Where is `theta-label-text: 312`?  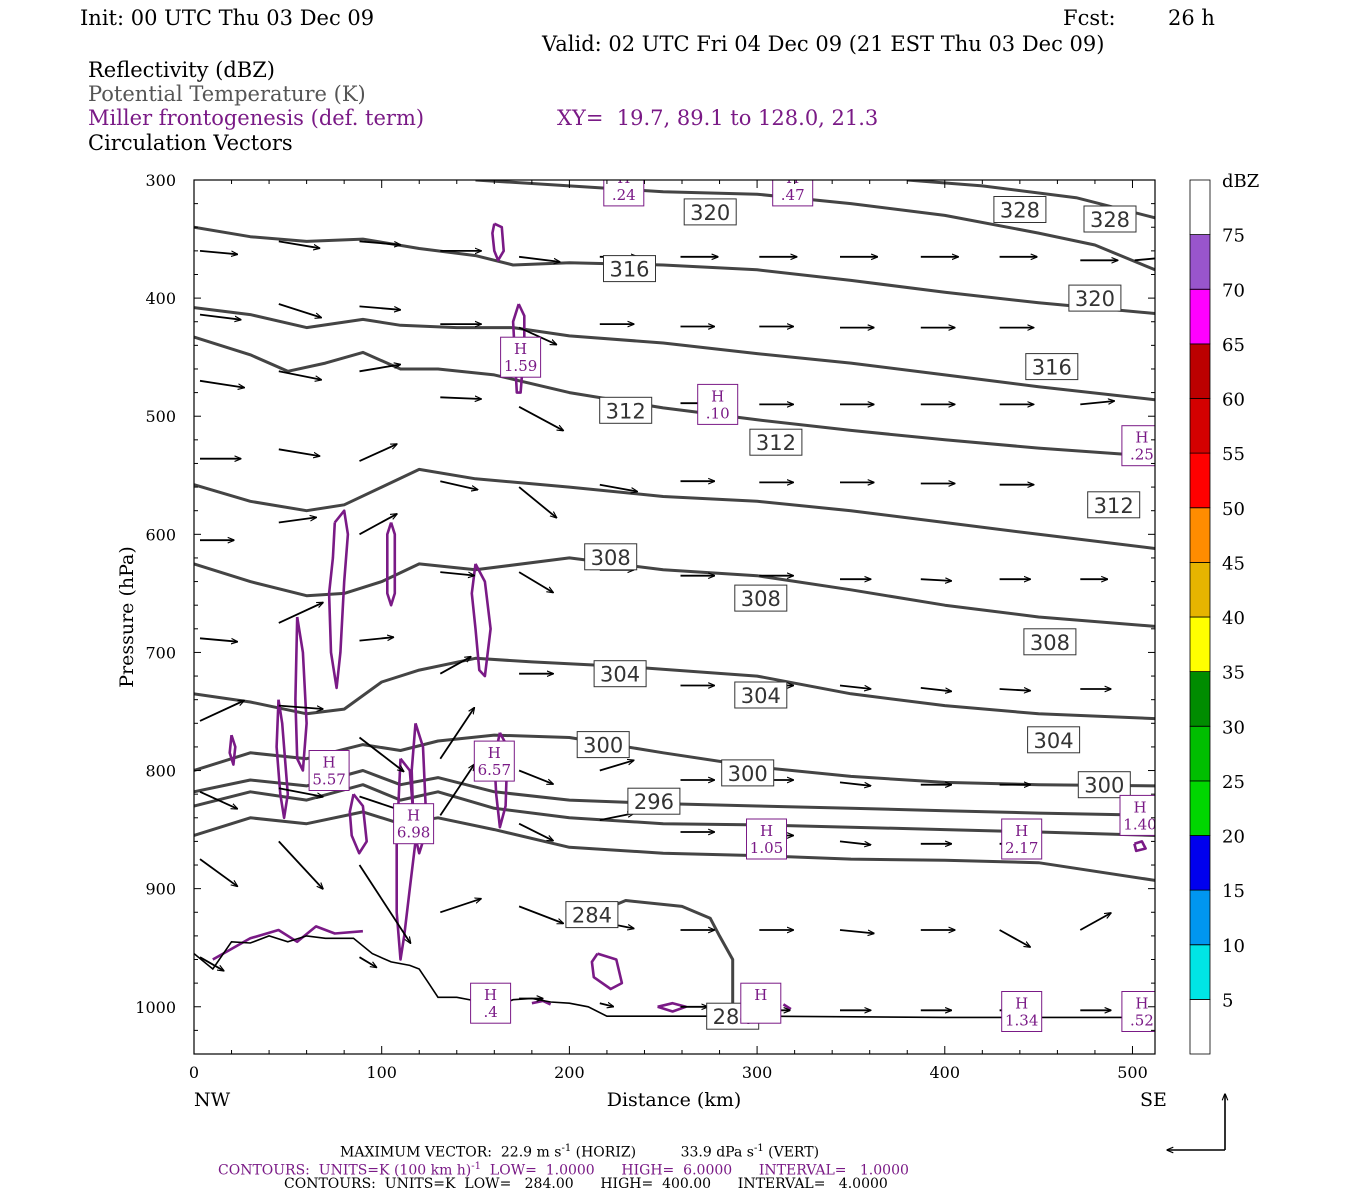
theta-label-text: 312 is located at coordinates (626, 411).